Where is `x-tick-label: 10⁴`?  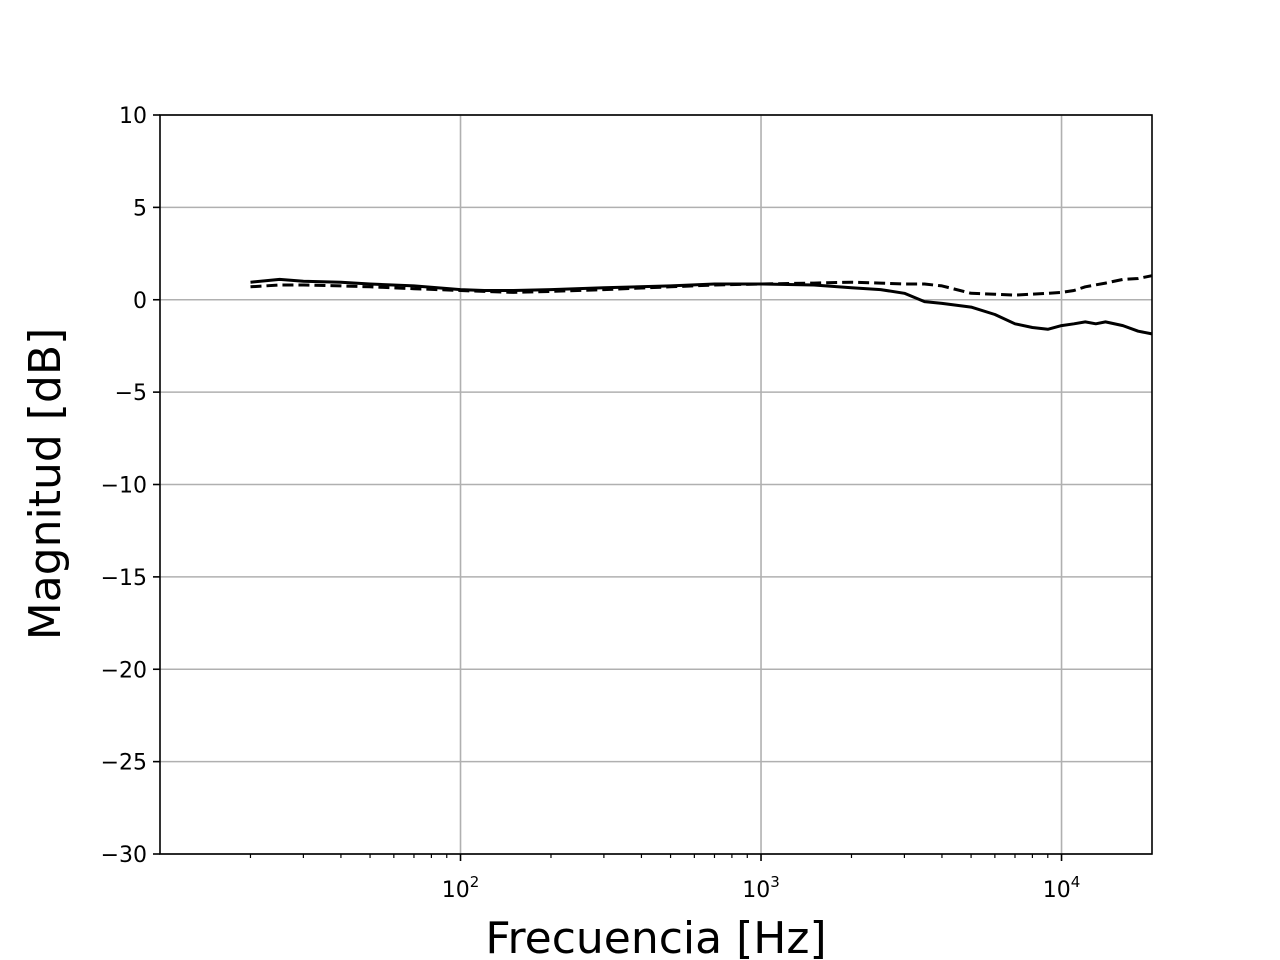
x-tick-label: 10⁴ is located at coordinates (1062, 888).